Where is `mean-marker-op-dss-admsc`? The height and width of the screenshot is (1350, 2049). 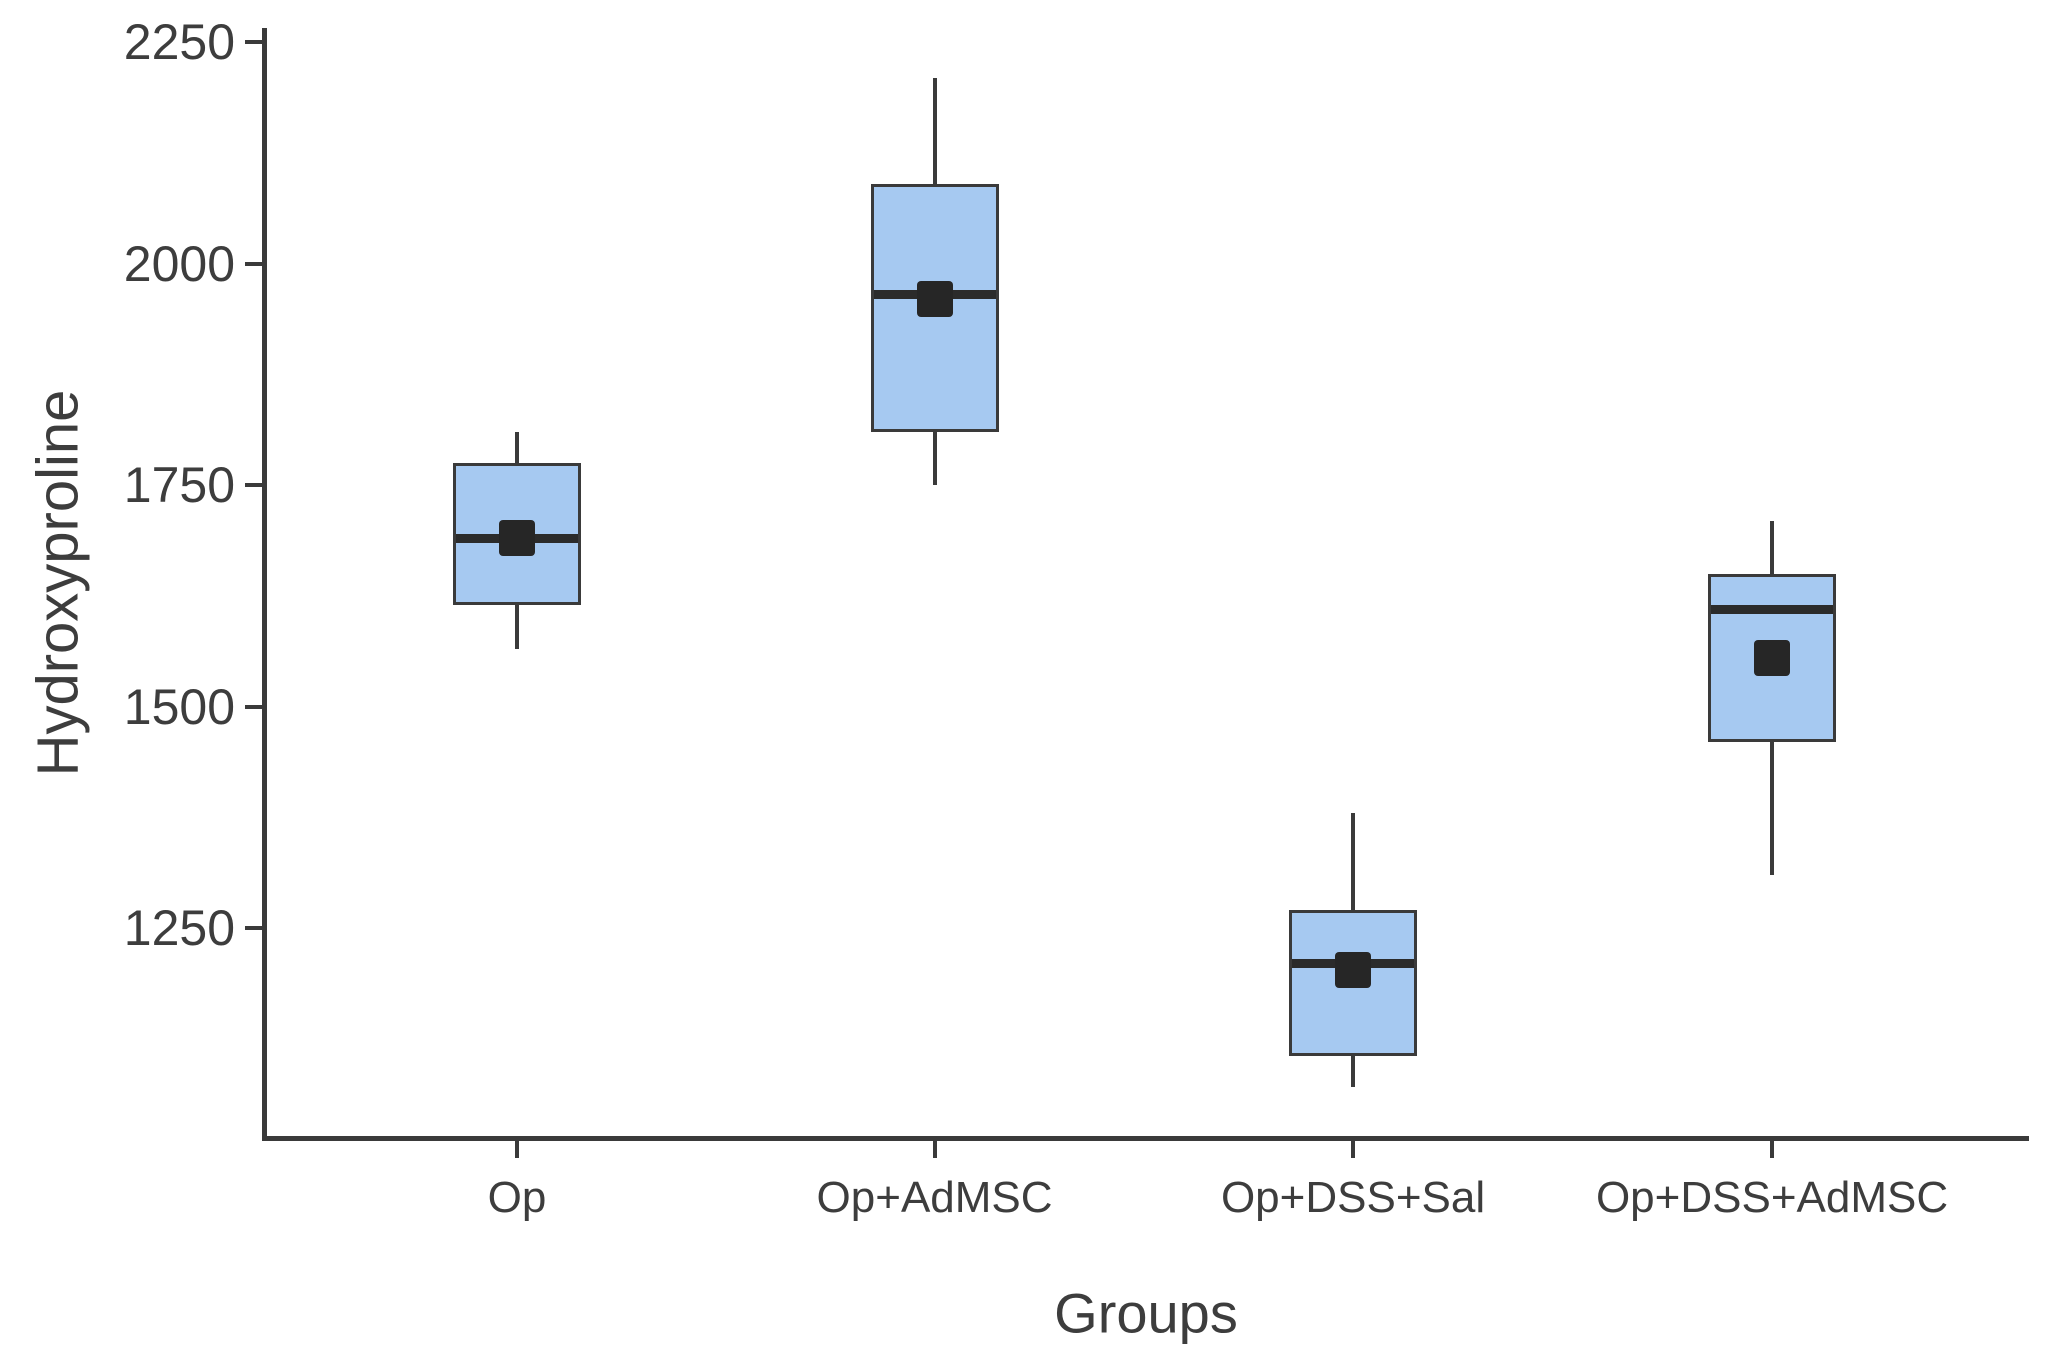 mean-marker-op-dss-admsc is located at coordinates (1772, 657).